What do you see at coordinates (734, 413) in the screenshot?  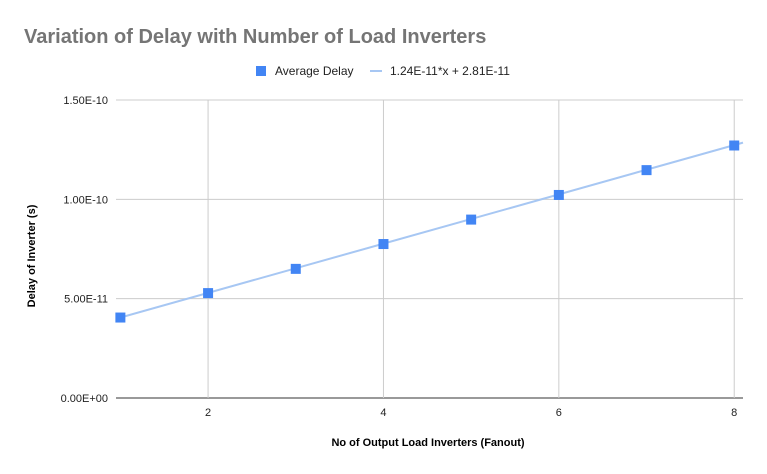 I see `x-tick-label: 8` at bounding box center [734, 413].